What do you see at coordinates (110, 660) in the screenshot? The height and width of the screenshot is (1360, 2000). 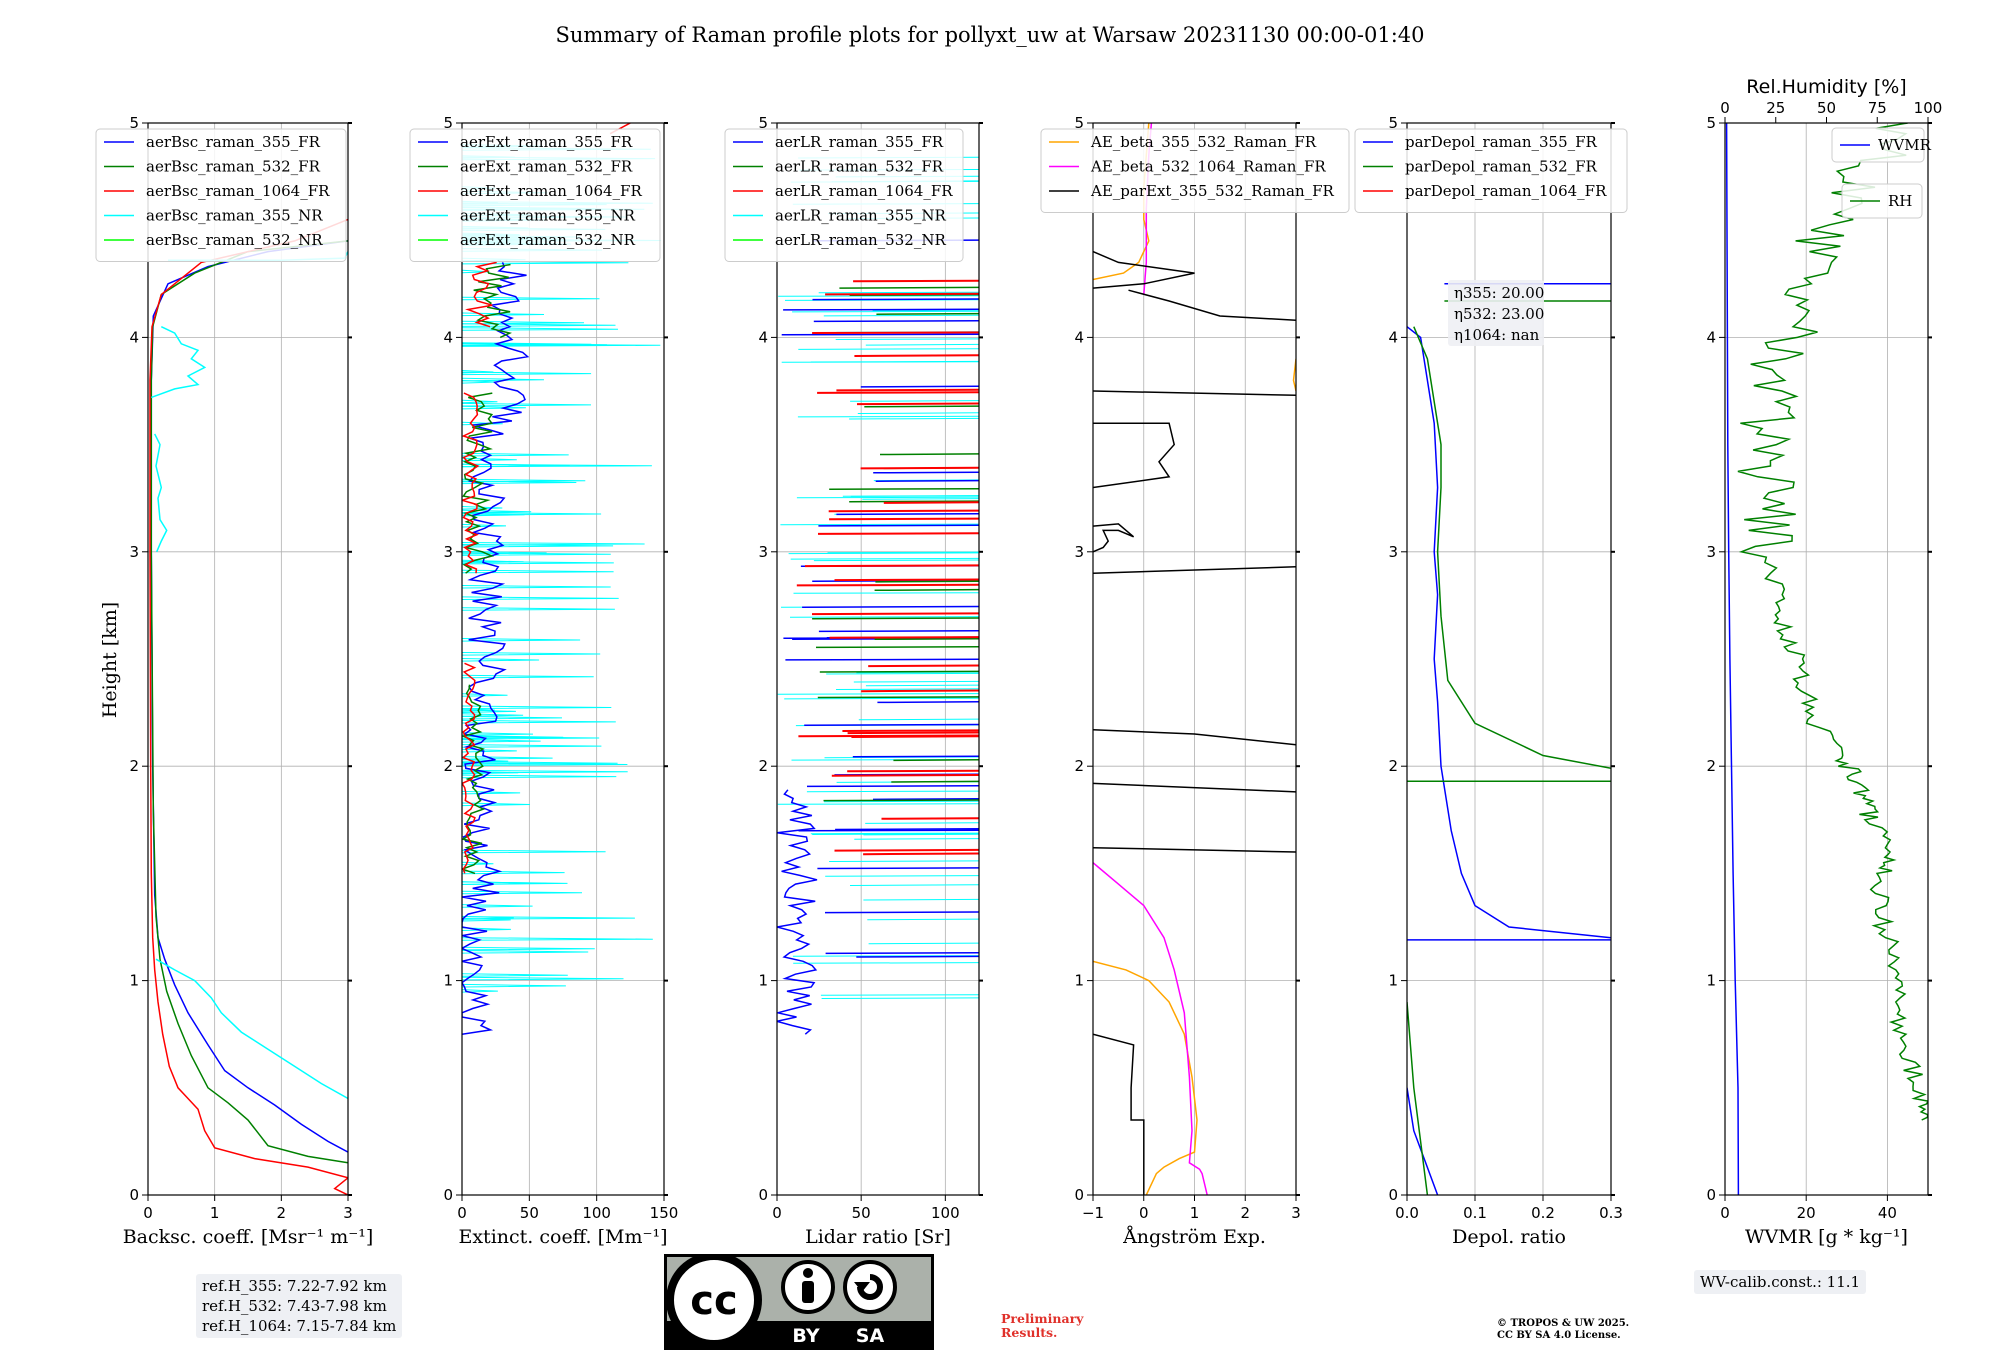 I see `height-axis-label: Height [km]` at bounding box center [110, 660].